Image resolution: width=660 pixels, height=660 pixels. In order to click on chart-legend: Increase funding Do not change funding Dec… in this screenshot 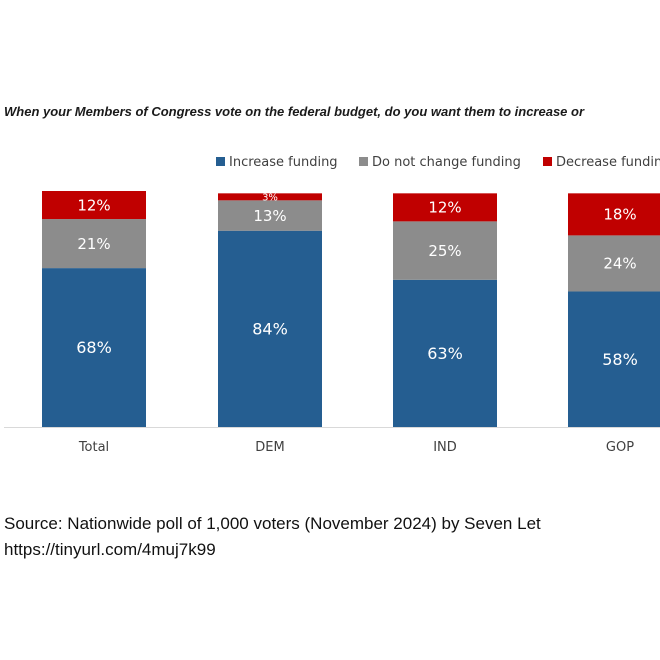, I will do `click(438, 162)`.